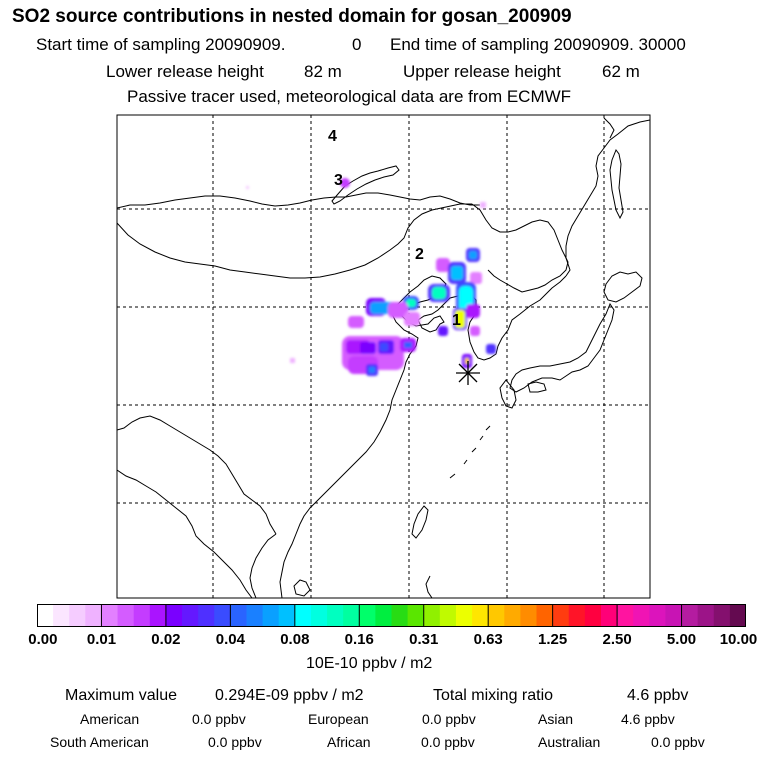 This screenshot has width=768, height=768. Describe the element at coordinates (294, 241) in the screenshot. I see `border-mongolia-china` at that location.